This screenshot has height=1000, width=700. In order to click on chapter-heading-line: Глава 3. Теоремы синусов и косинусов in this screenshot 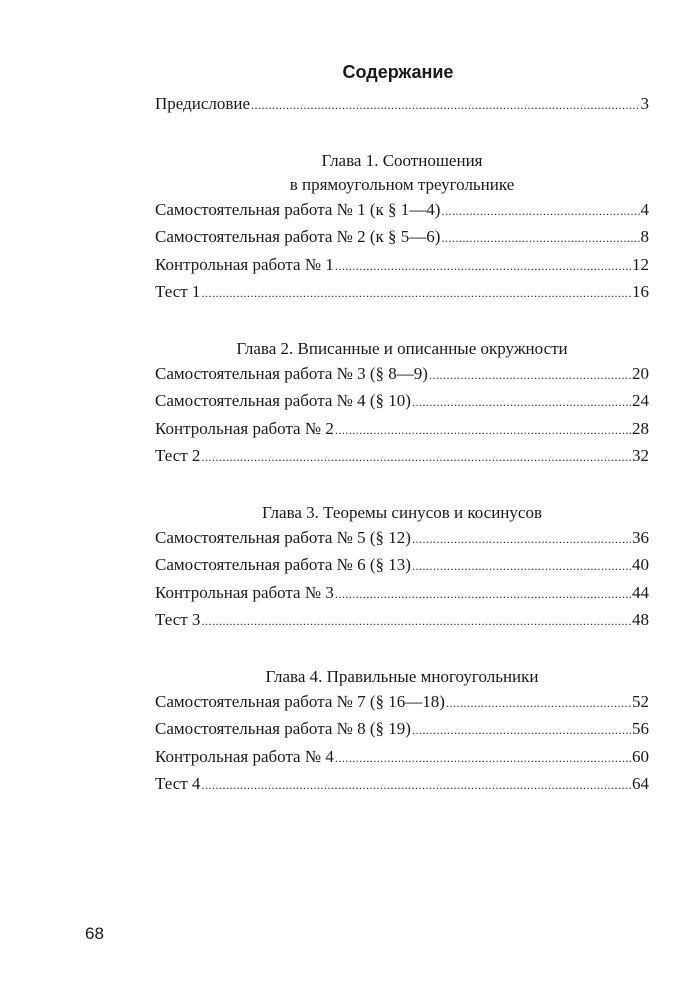, I will do `click(402, 512)`.